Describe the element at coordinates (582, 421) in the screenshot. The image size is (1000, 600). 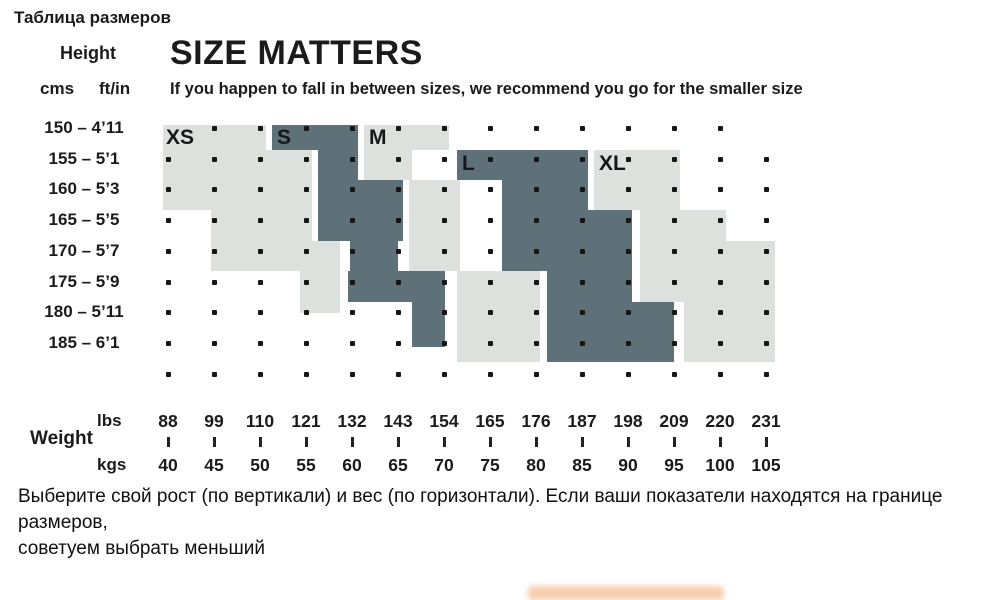
I see `weight-lbs-value: 187` at that location.